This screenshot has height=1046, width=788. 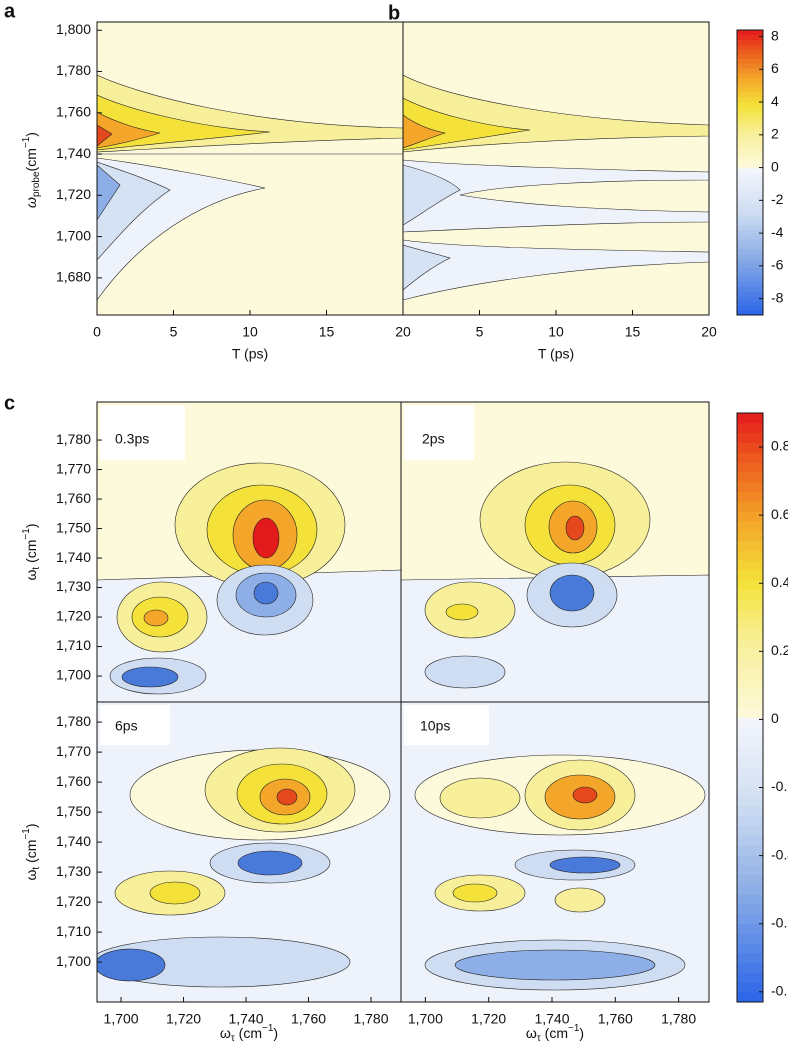 I want to click on y-tick-label: 1,730, so click(x=73, y=586).